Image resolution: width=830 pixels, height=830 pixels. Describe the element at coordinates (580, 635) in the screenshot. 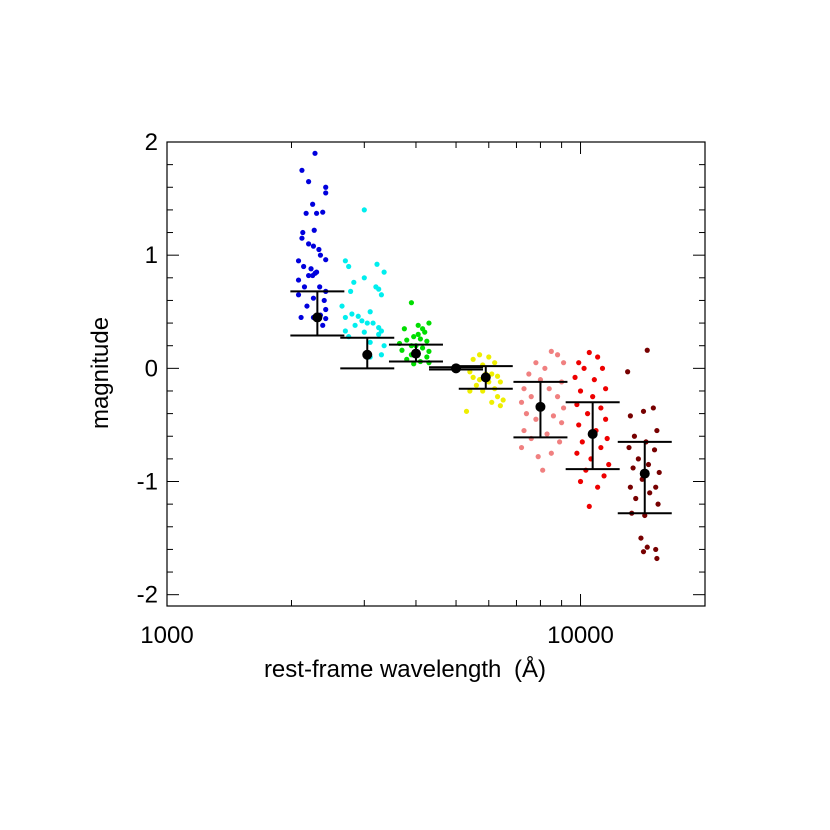

I see `x-tick-label: 10000` at that location.